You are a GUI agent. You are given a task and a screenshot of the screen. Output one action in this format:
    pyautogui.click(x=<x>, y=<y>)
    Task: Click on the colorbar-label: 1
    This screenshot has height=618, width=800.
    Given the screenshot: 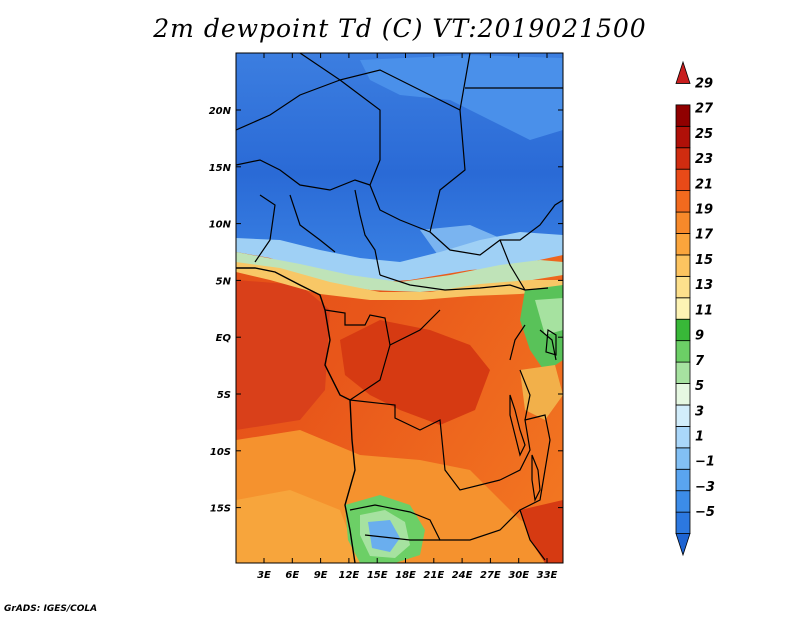 What is the action you would take?
    pyautogui.click(x=699, y=436)
    